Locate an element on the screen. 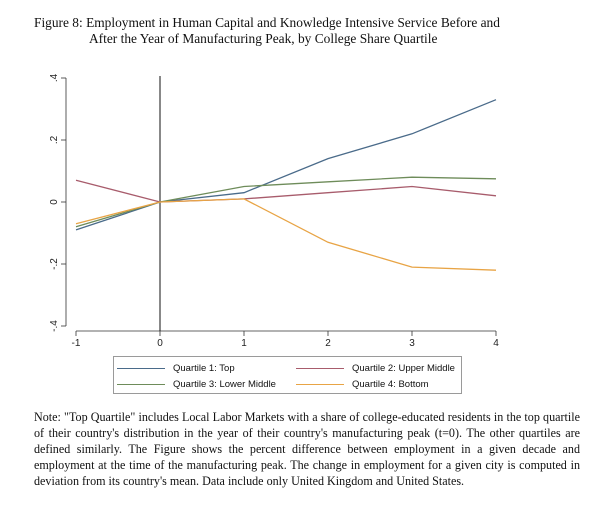 This screenshot has width=592, height=506. legend-item-quartile-3: Quartile 3: Lower Middle is located at coordinates (196, 384).